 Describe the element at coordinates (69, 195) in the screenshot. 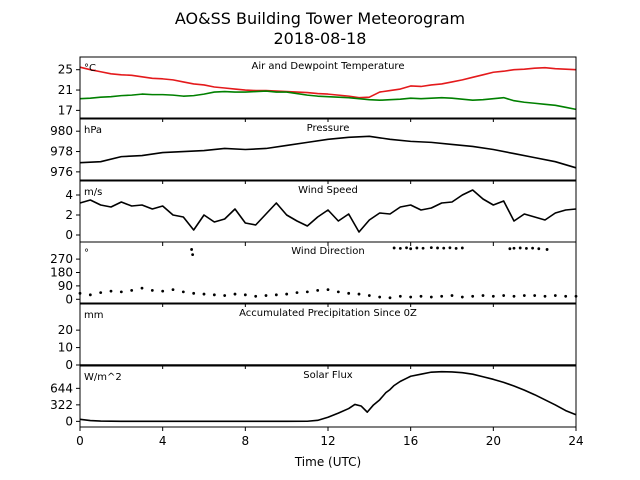

I see `y-tick-label: 4` at that location.